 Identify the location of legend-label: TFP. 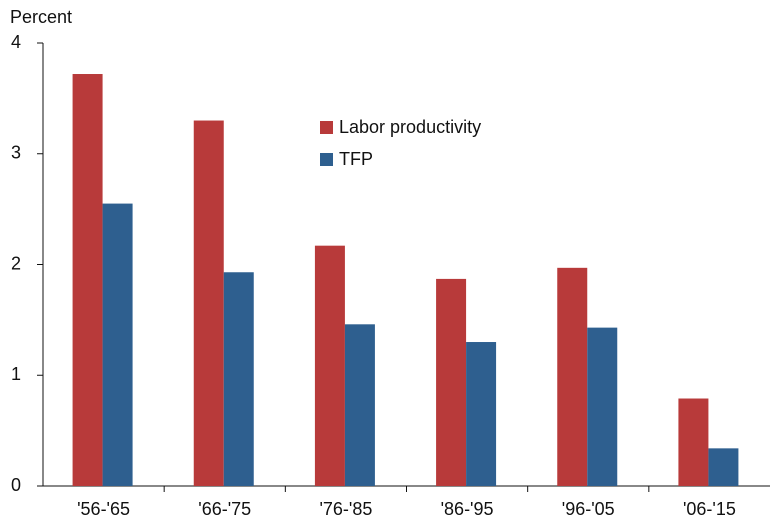
(356, 159).